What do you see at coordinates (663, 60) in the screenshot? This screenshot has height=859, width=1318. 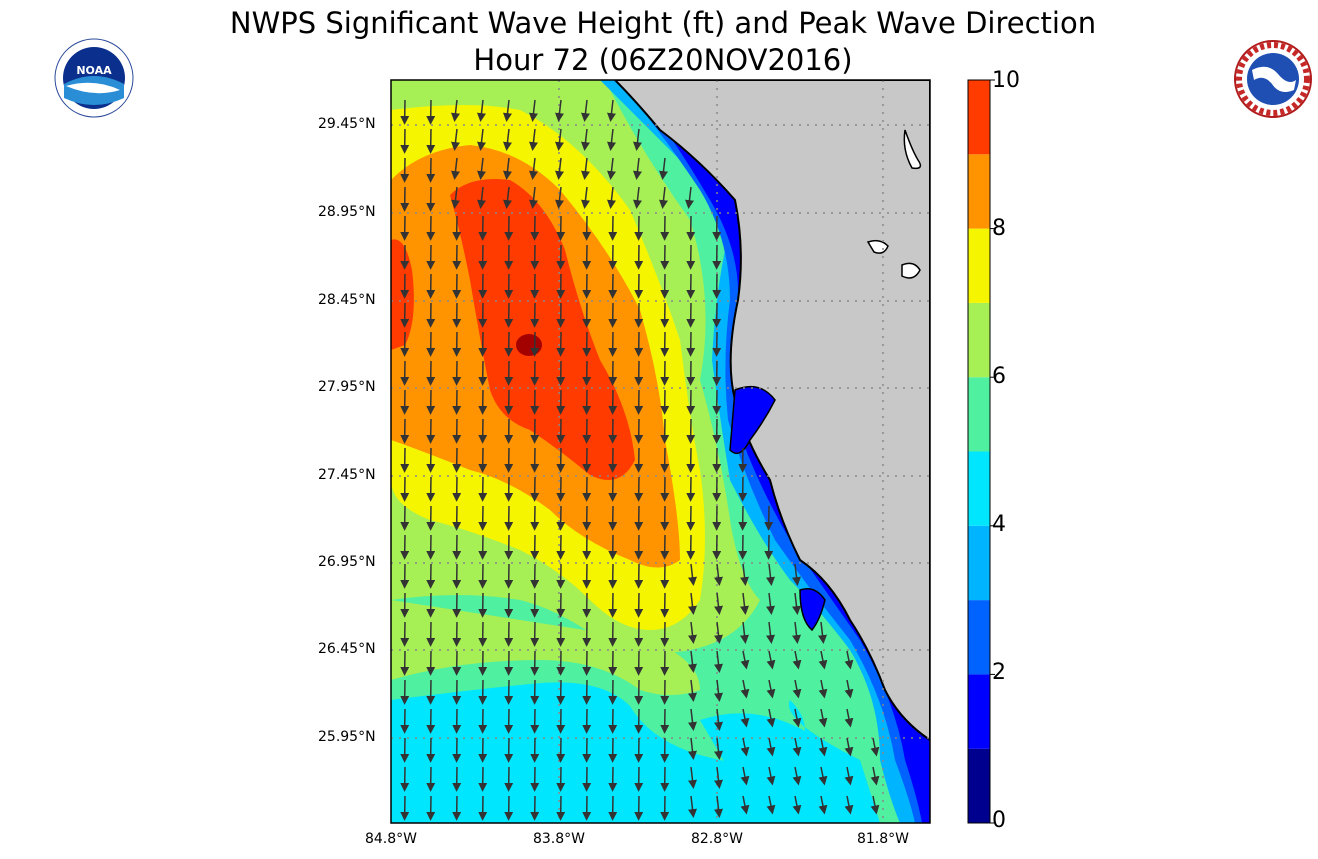 I see `chart-subtitle: Hour 72 (06Z20NOV2016)` at bounding box center [663, 60].